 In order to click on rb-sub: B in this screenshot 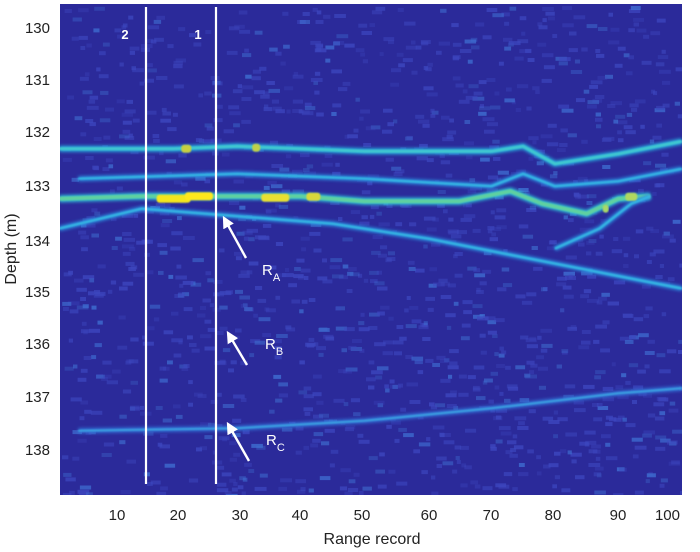, I will do `click(279, 352)`.